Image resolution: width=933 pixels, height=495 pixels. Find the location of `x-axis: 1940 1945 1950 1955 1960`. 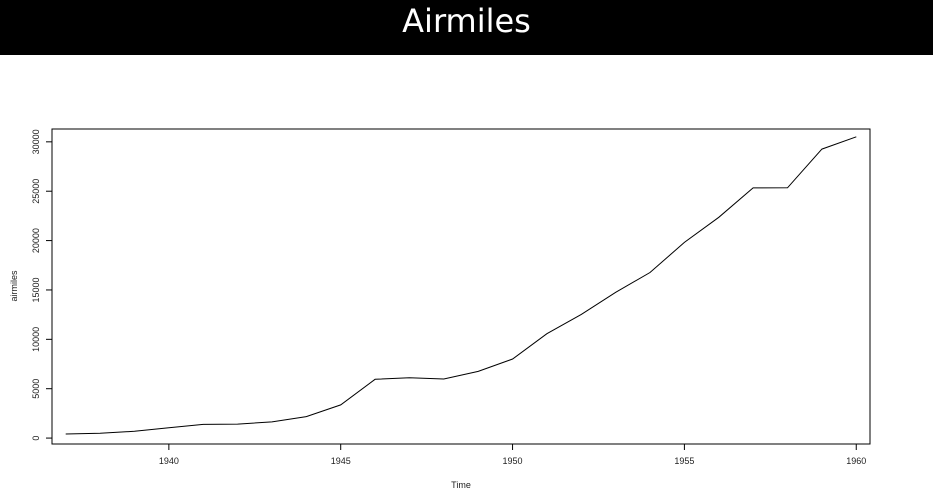

x-axis: 1940 1945 1950 1955 1960 is located at coordinates (512, 454).